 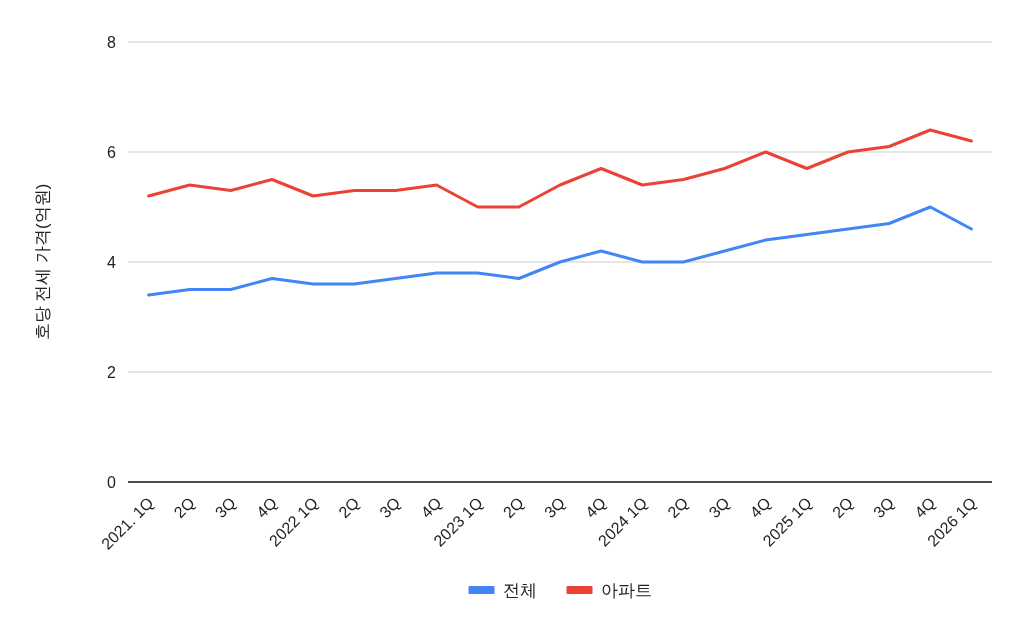 What do you see at coordinates (42, 262) in the screenshot?
I see `y-axis-title: 호당 전세 가격(억원)` at bounding box center [42, 262].